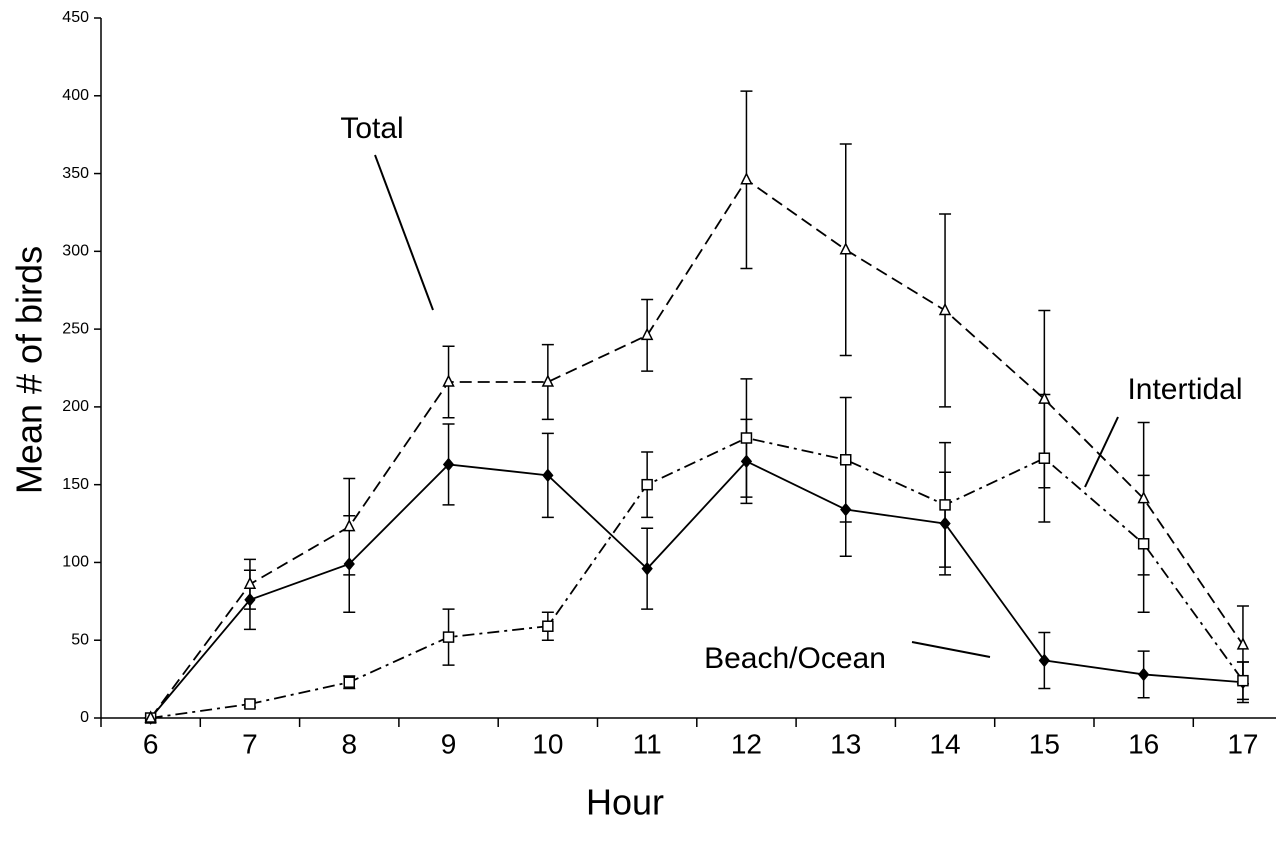  Describe the element at coordinates (1184, 389) in the screenshot. I see `series-annotation: Intertidal` at that location.